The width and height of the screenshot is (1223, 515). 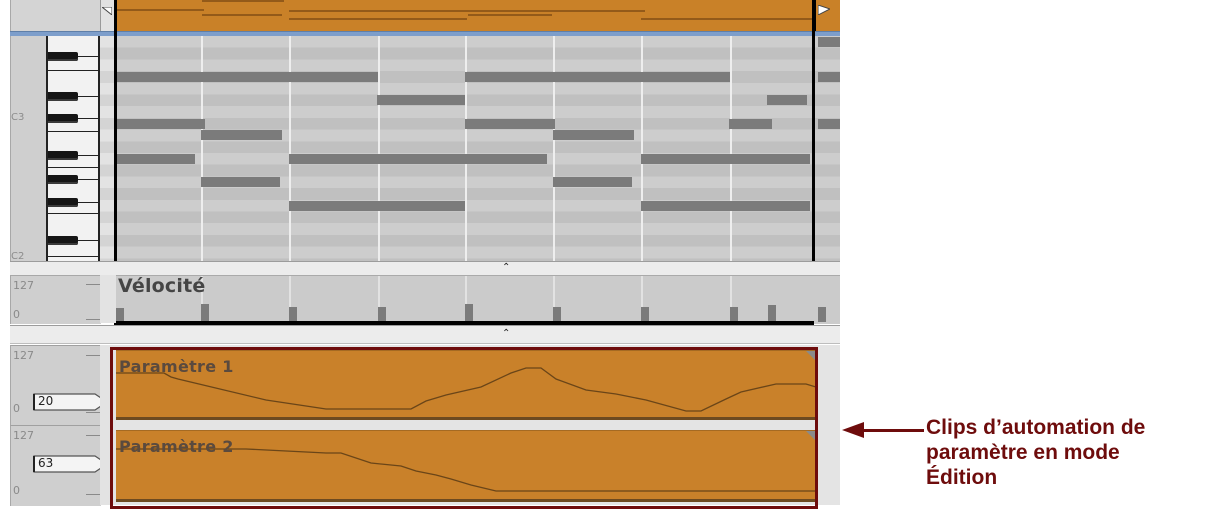 I want to click on velocity-min-label: 0, so click(x=16, y=314).